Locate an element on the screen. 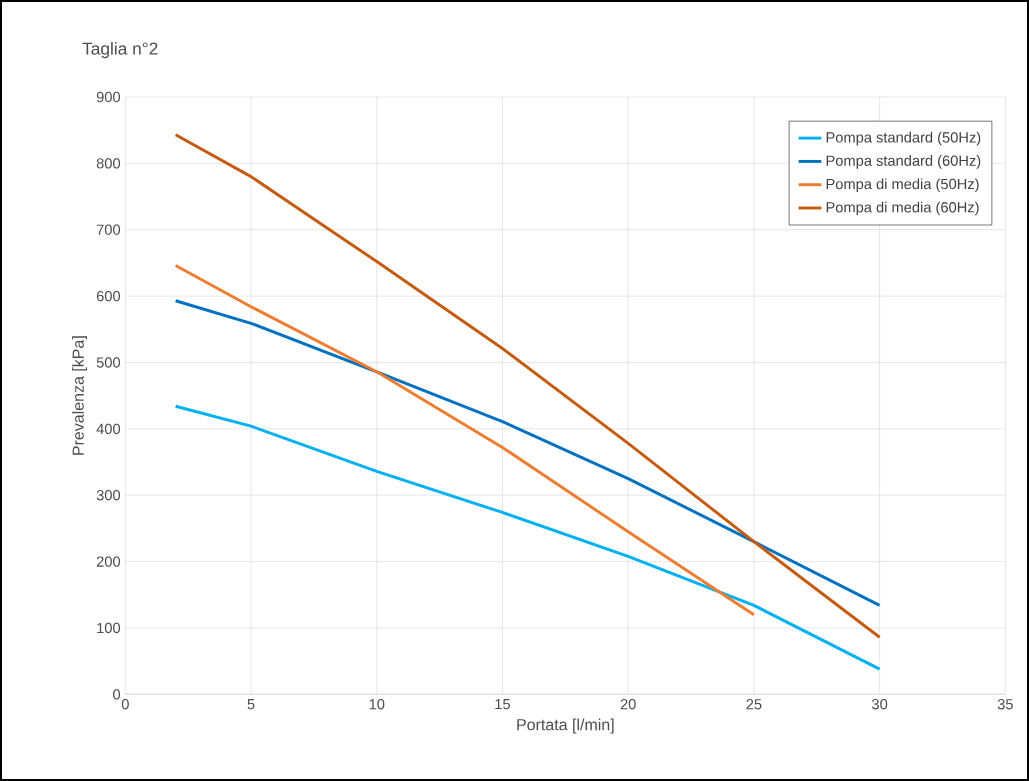 The image size is (1029, 781). legend-label: Pompa standard (50Hz) is located at coordinates (903, 138).